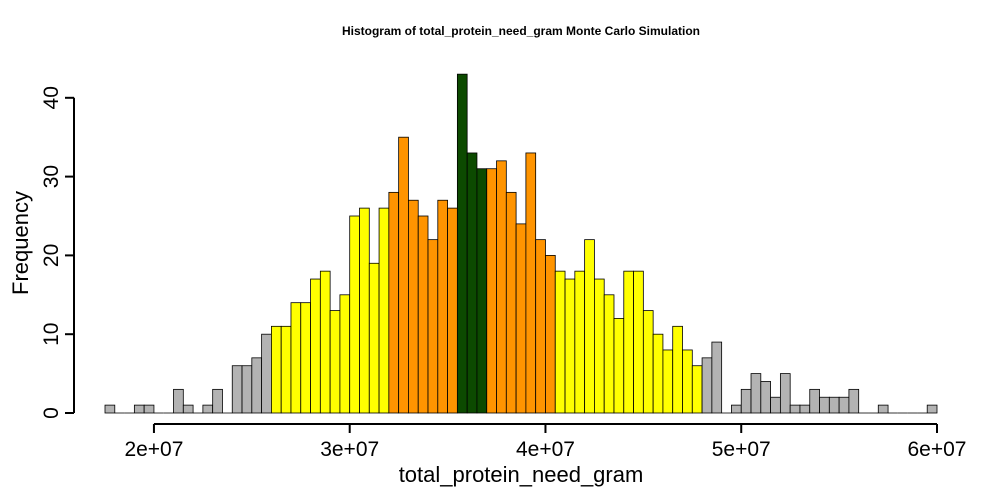 Image resolution: width=1000 pixels, height=500 pixels. I want to click on y-axis-label: Frequency, so click(20, 243).